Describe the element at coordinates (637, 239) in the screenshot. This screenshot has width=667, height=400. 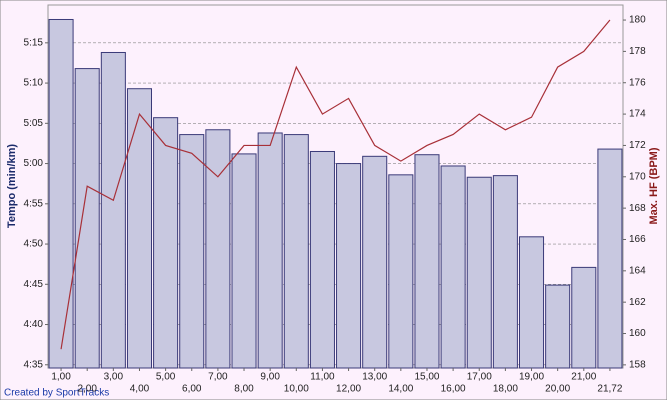
I see `y2-tick-label: 166` at that location.